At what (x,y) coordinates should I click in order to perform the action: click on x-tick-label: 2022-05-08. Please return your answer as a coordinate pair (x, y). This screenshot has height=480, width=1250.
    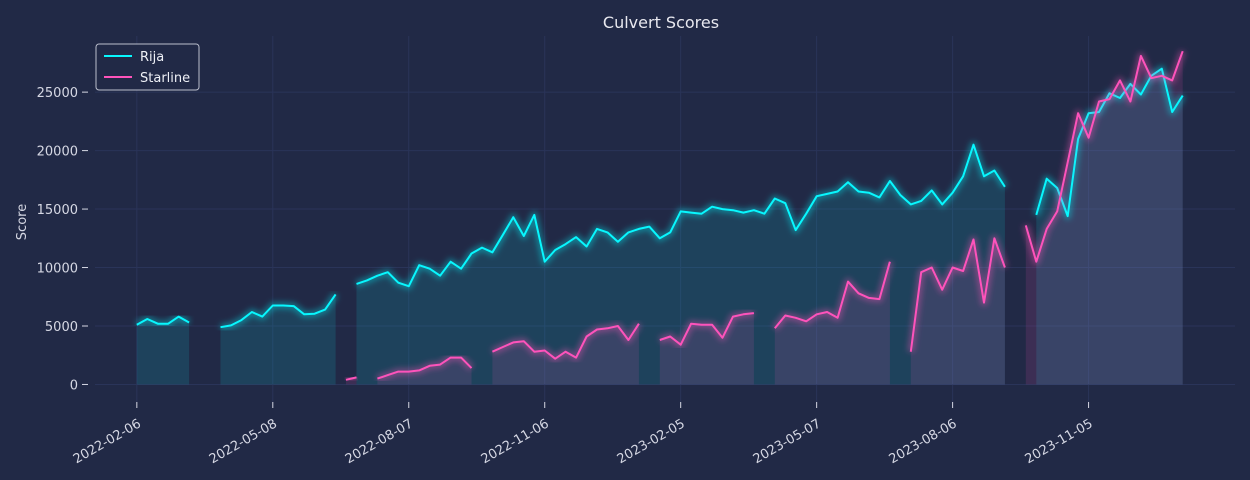
    Looking at the image, I should click on (243, 441).